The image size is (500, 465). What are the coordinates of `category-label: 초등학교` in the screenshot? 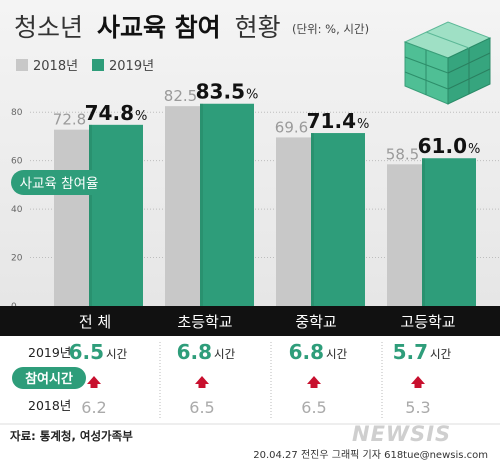 It's located at (204, 322).